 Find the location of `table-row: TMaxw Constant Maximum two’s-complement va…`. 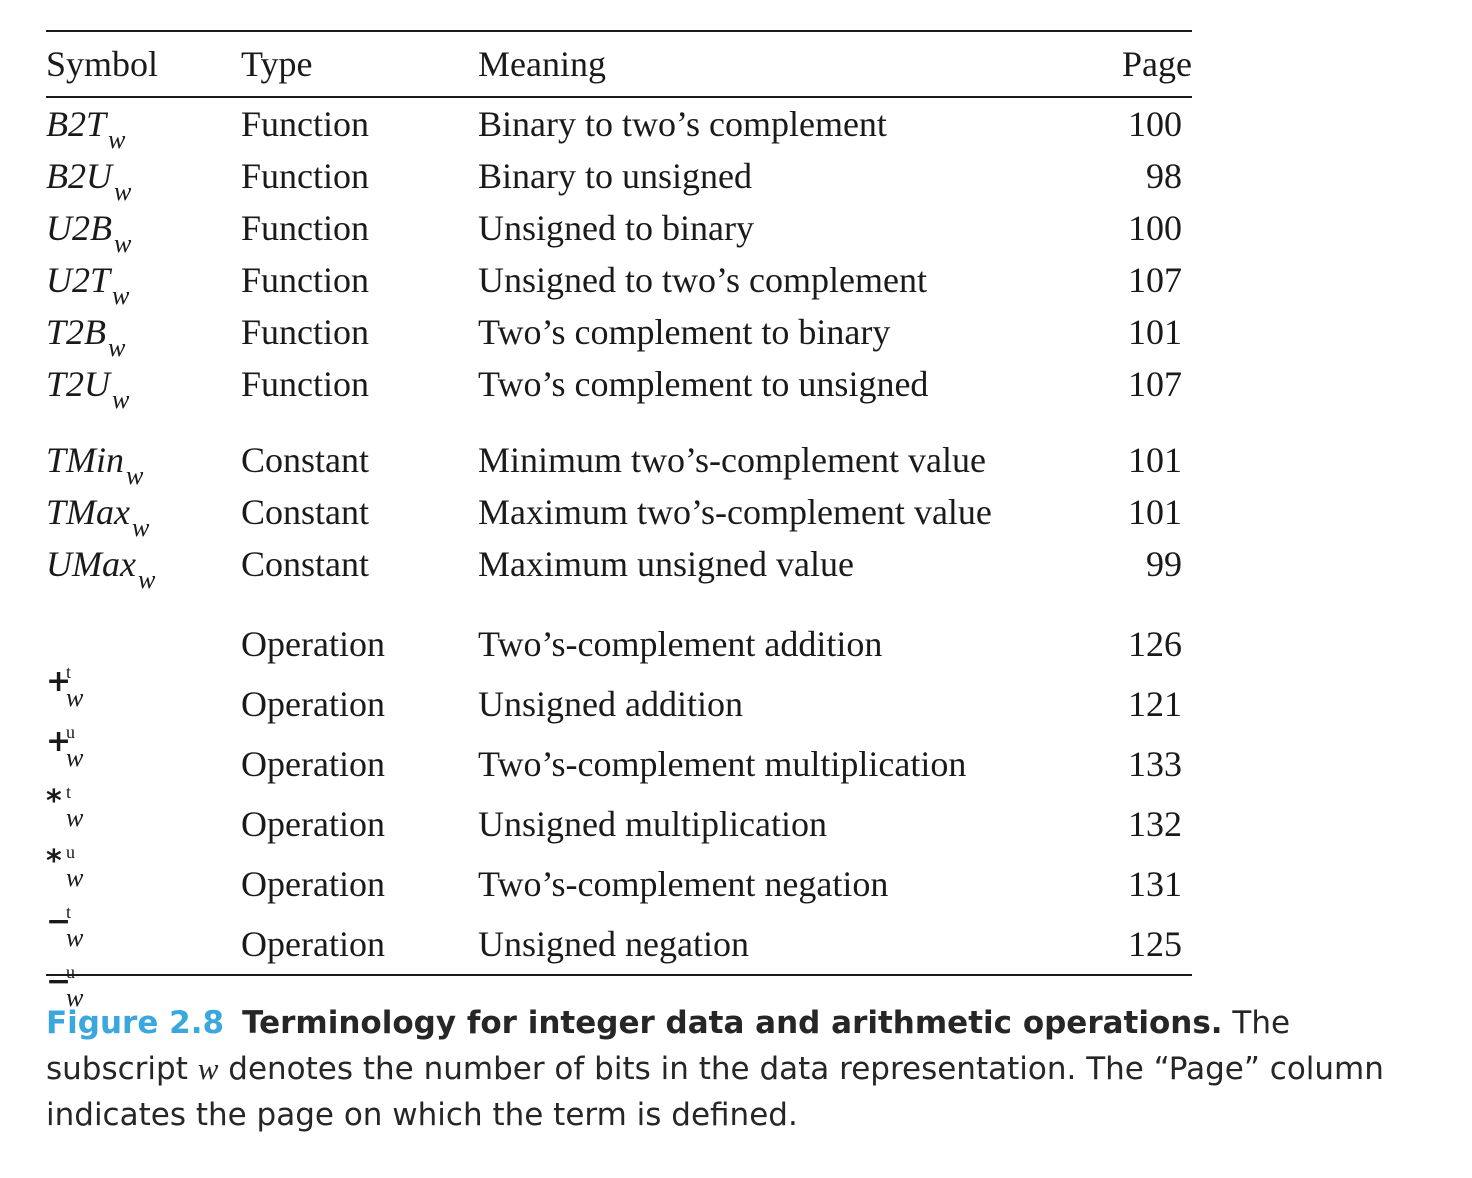

table-row: TMaxw Constant Maximum two’s-complement va… is located at coordinates (619, 514).